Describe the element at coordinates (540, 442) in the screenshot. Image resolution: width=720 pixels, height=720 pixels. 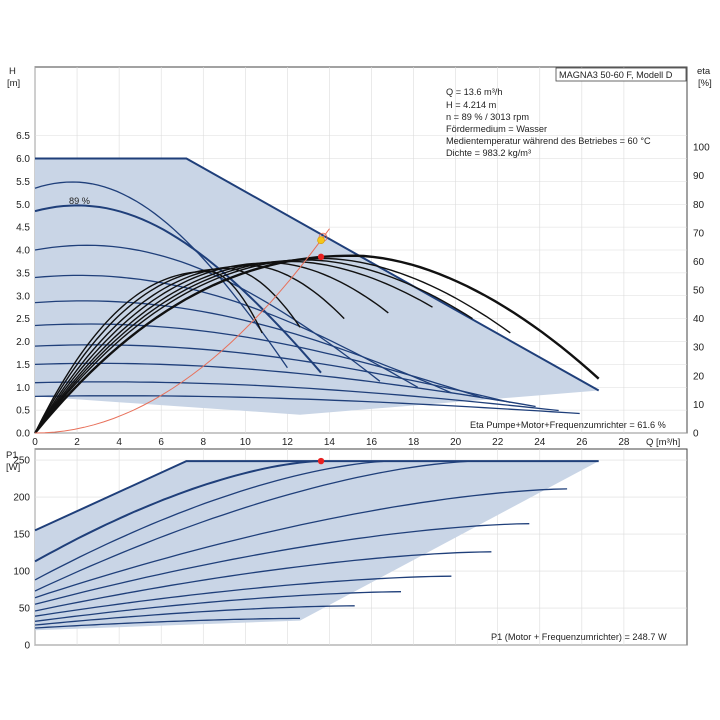
I see `flow-tick-label: 24` at that location.